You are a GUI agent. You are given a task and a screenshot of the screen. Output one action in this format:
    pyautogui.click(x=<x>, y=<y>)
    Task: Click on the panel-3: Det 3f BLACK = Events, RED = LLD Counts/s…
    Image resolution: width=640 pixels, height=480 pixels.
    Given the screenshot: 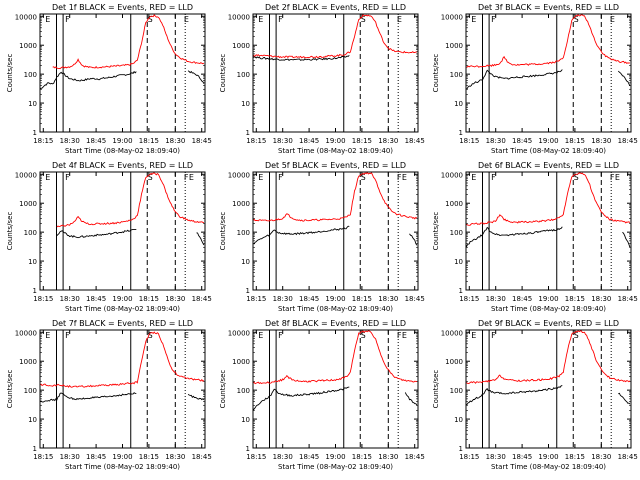 What is the action you would take?
    pyautogui.click(x=535, y=79)
    